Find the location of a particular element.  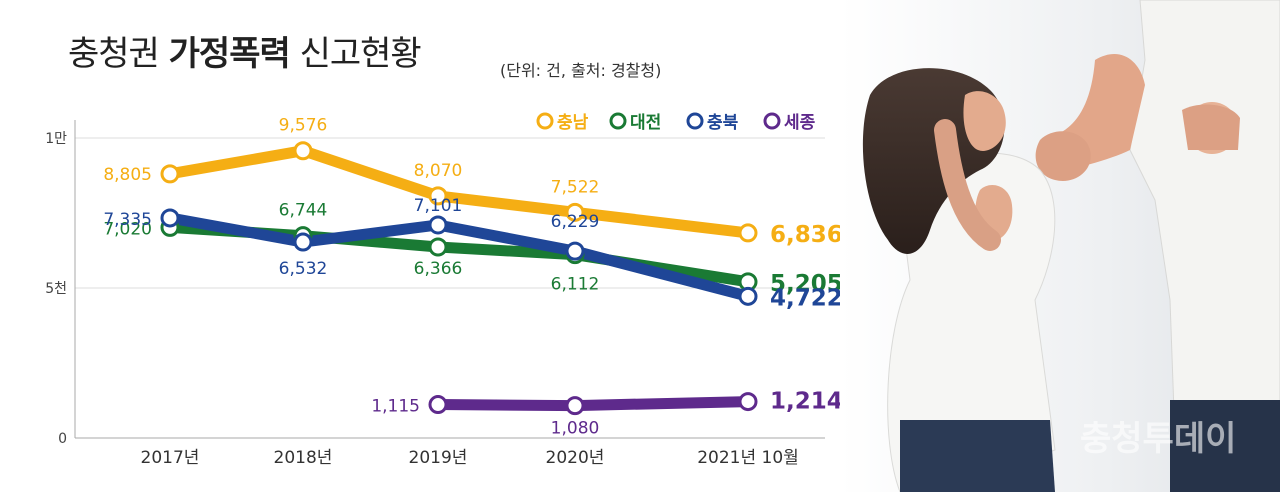

data-point-대전 is located at coordinates (438, 247).